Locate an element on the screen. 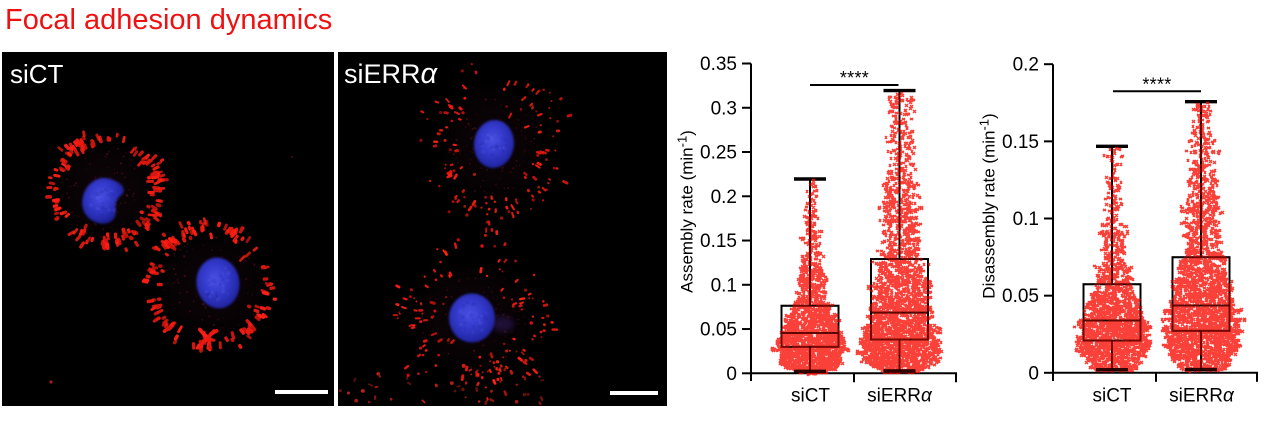 This screenshot has width=1264, height=431. svg-text: Disassembly rate (min-1) is located at coordinates (988, 205).